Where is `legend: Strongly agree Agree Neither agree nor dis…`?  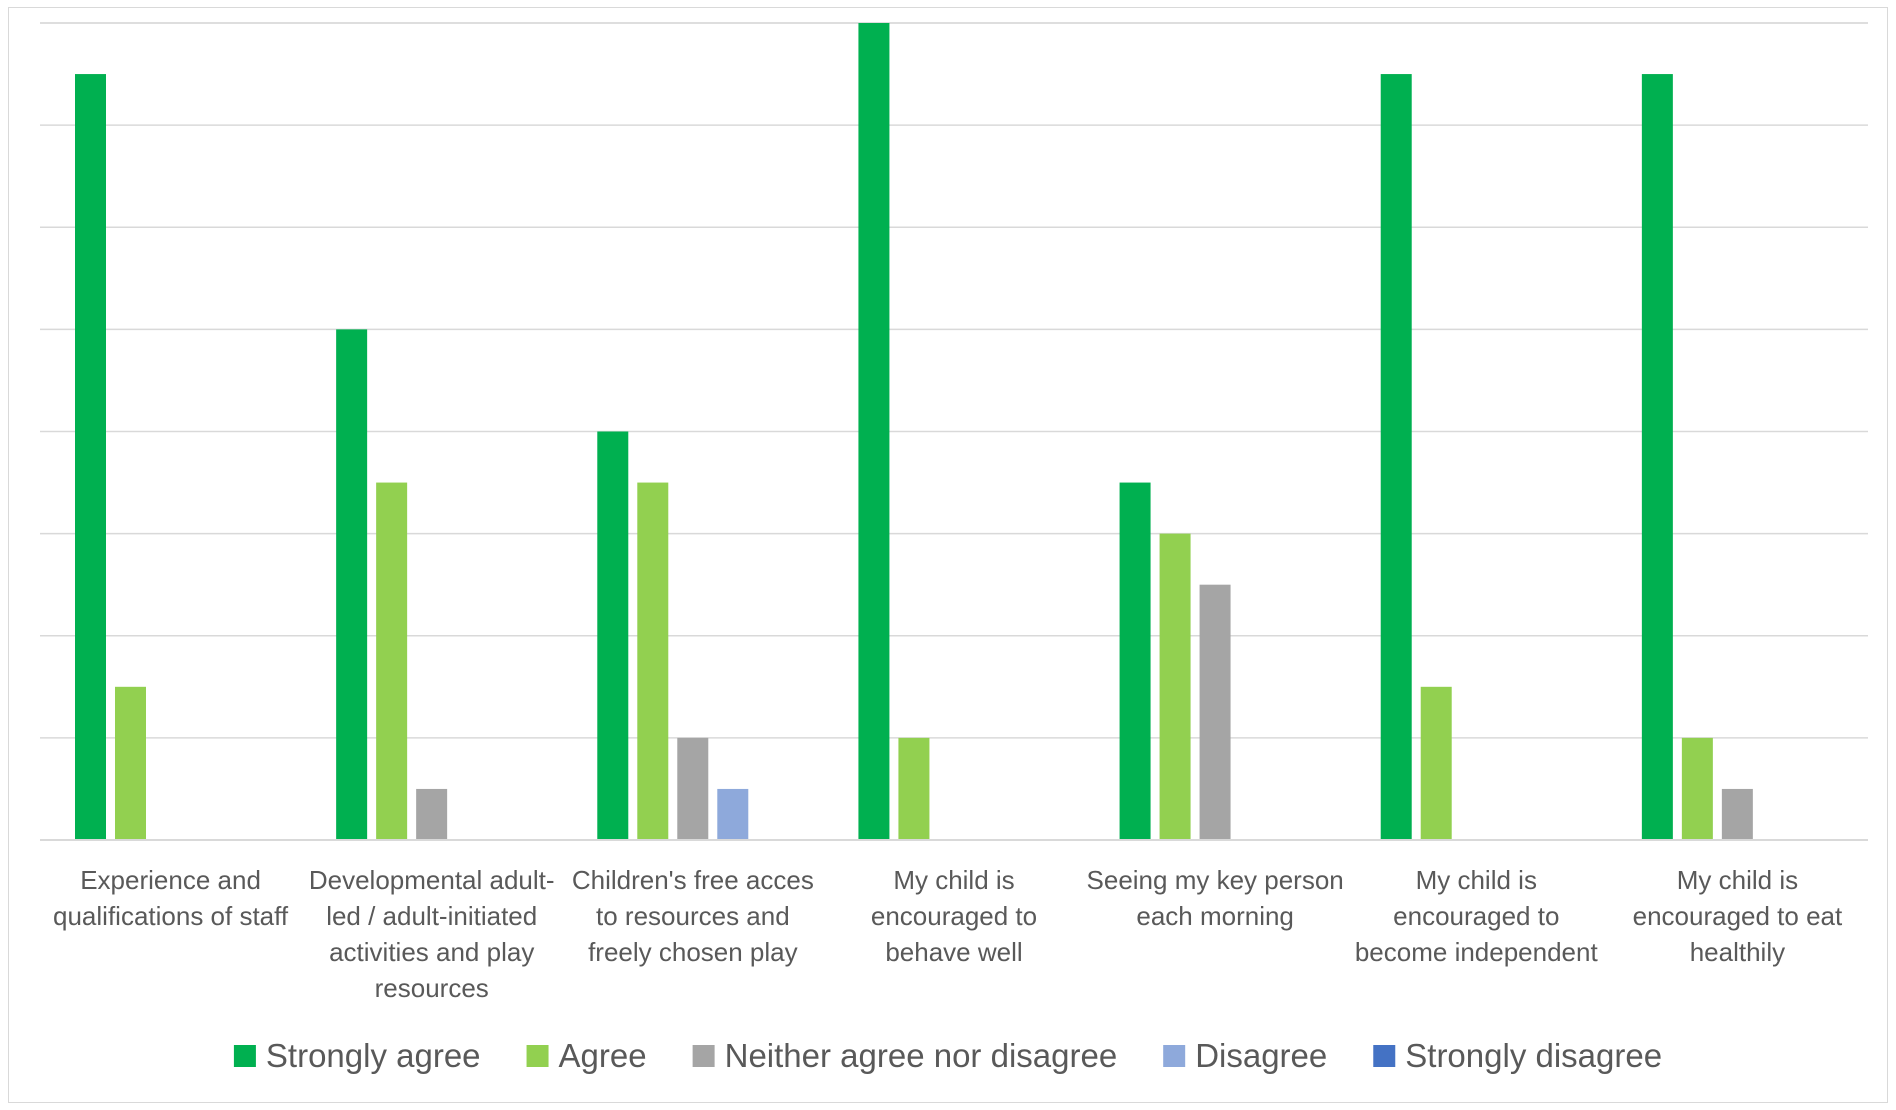 legend: Strongly agree Agree Neither agree nor dis… is located at coordinates (947, 1055).